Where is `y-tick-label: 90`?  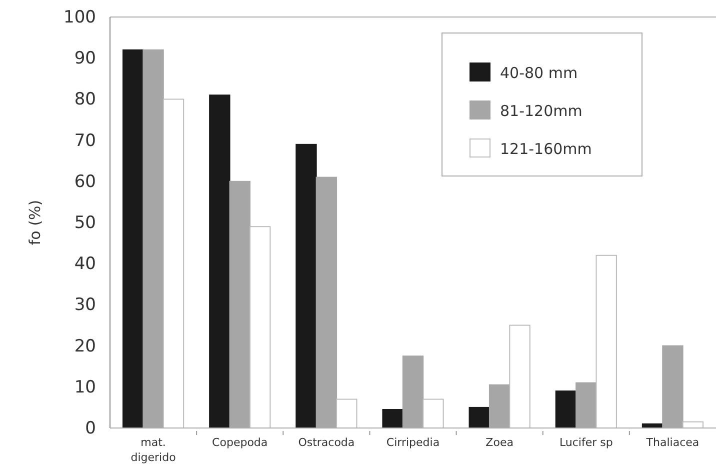
y-tick-label: 90 is located at coordinates (85, 58).